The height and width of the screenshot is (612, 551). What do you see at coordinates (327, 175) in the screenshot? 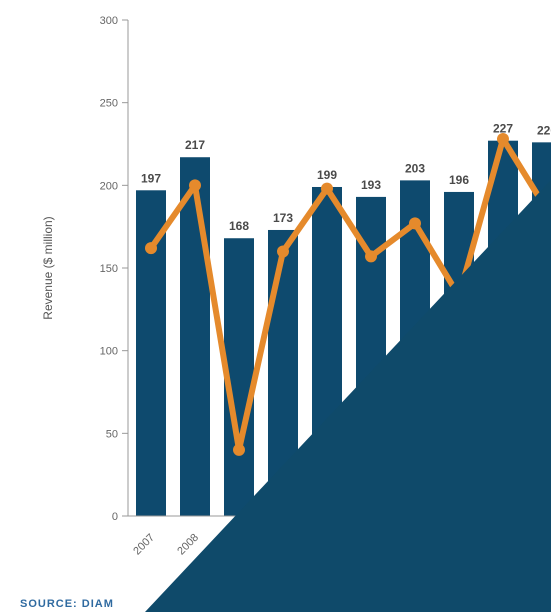
I see `bar-data-label: 199` at bounding box center [327, 175].